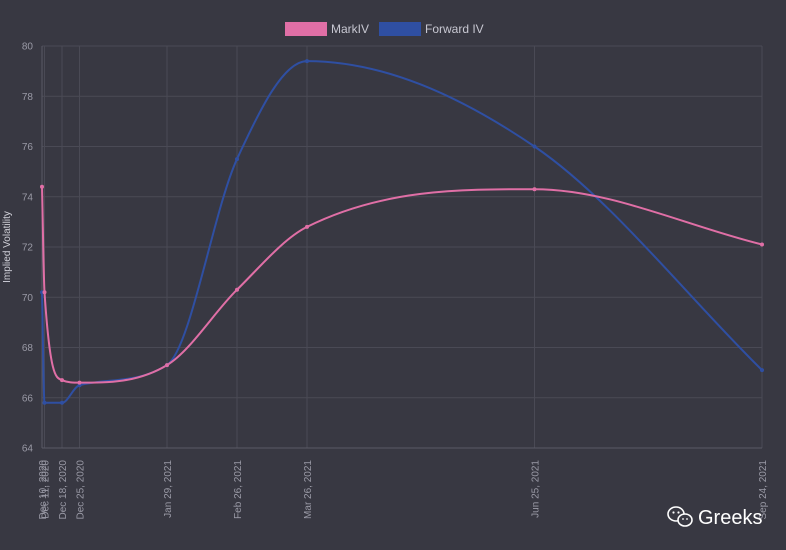 Image resolution: width=786 pixels, height=550 pixels. What do you see at coordinates (7, 247) in the screenshot?
I see `y-axis-title: Implied Volatility` at bounding box center [7, 247].